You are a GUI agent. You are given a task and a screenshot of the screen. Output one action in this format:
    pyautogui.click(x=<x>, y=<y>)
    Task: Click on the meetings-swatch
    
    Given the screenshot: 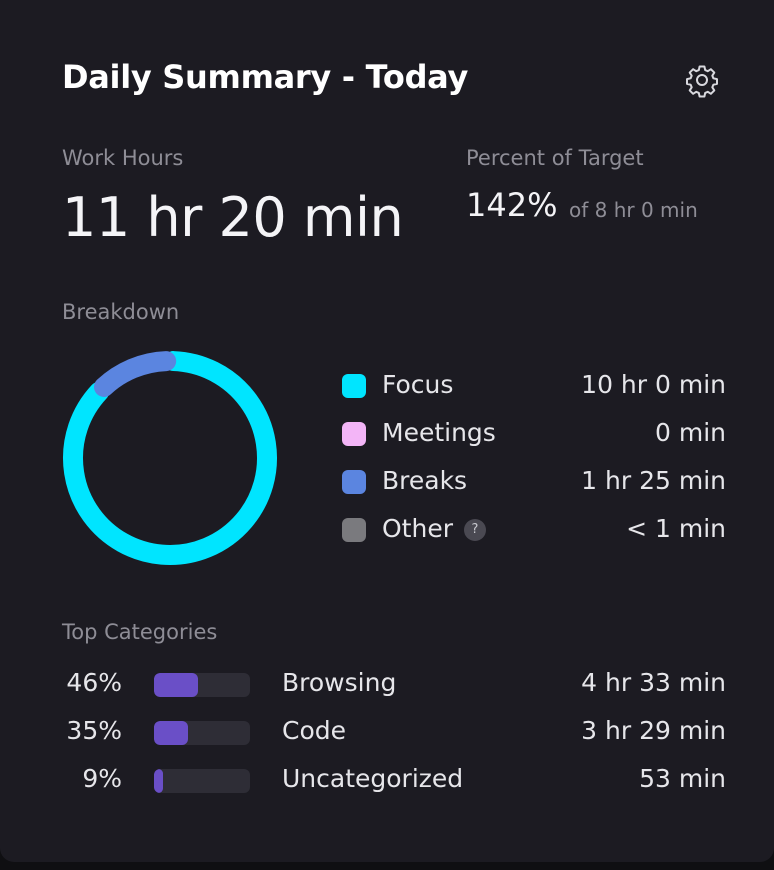 What is the action you would take?
    pyautogui.click(x=354, y=434)
    